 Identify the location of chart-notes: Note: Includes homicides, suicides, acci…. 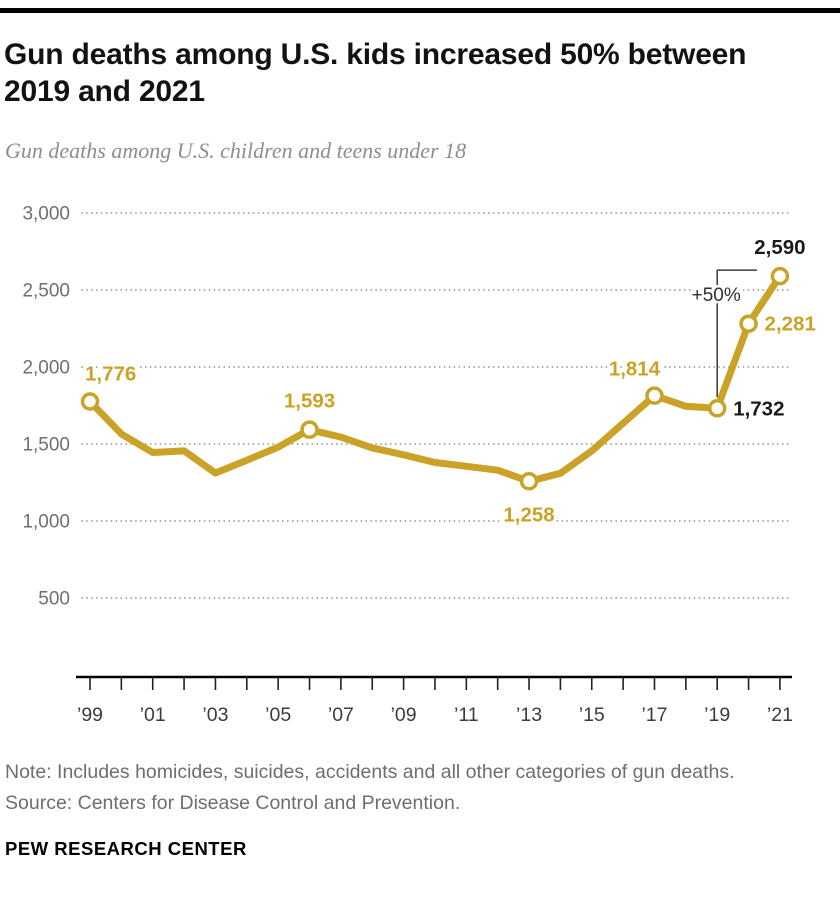
(370, 788).